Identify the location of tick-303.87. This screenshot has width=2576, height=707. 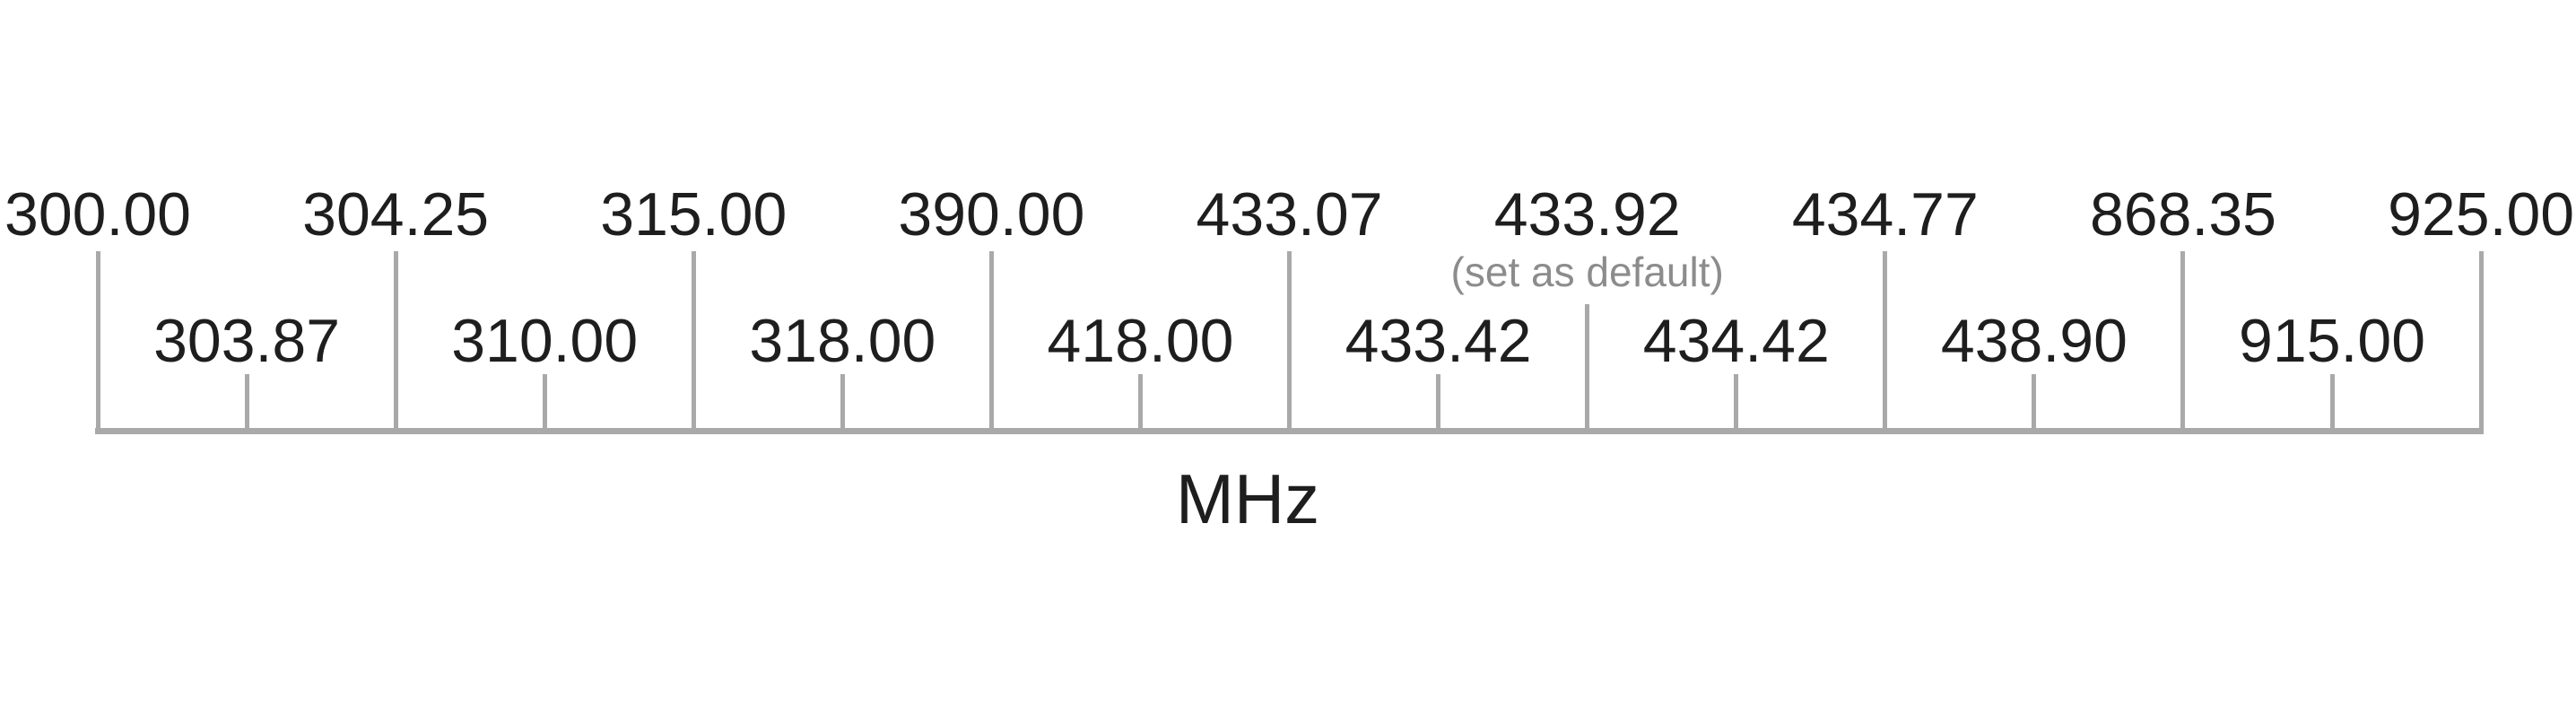
(246, 401).